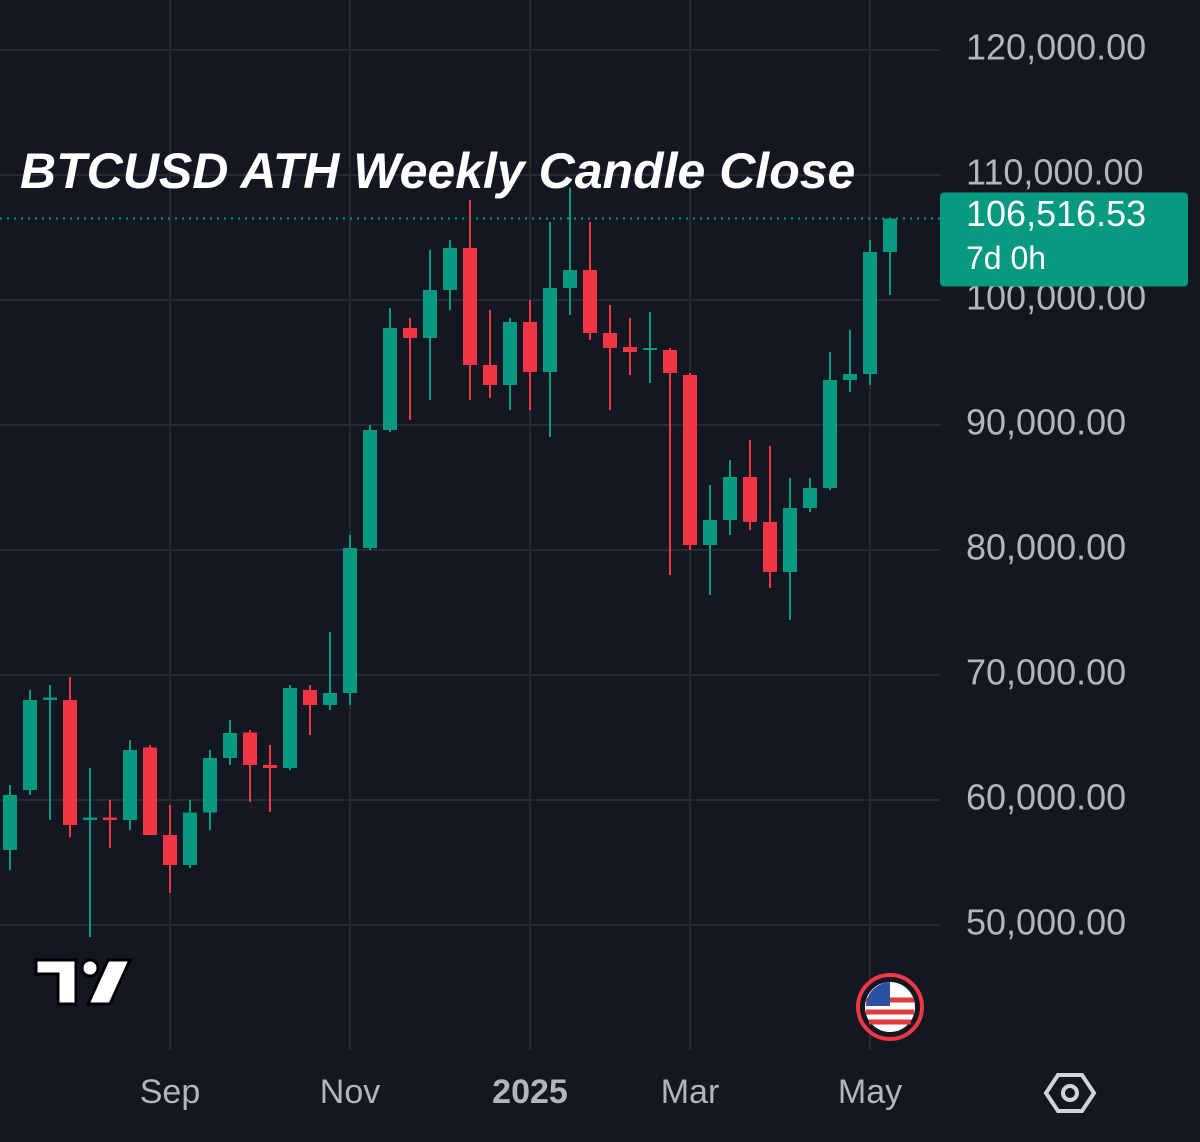 This screenshot has width=1200, height=1142. What do you see at coordinates (1046, 797) in the screenshot?
I see `y-tick-label: 60,000.00` at bounding box center [1046, 797].